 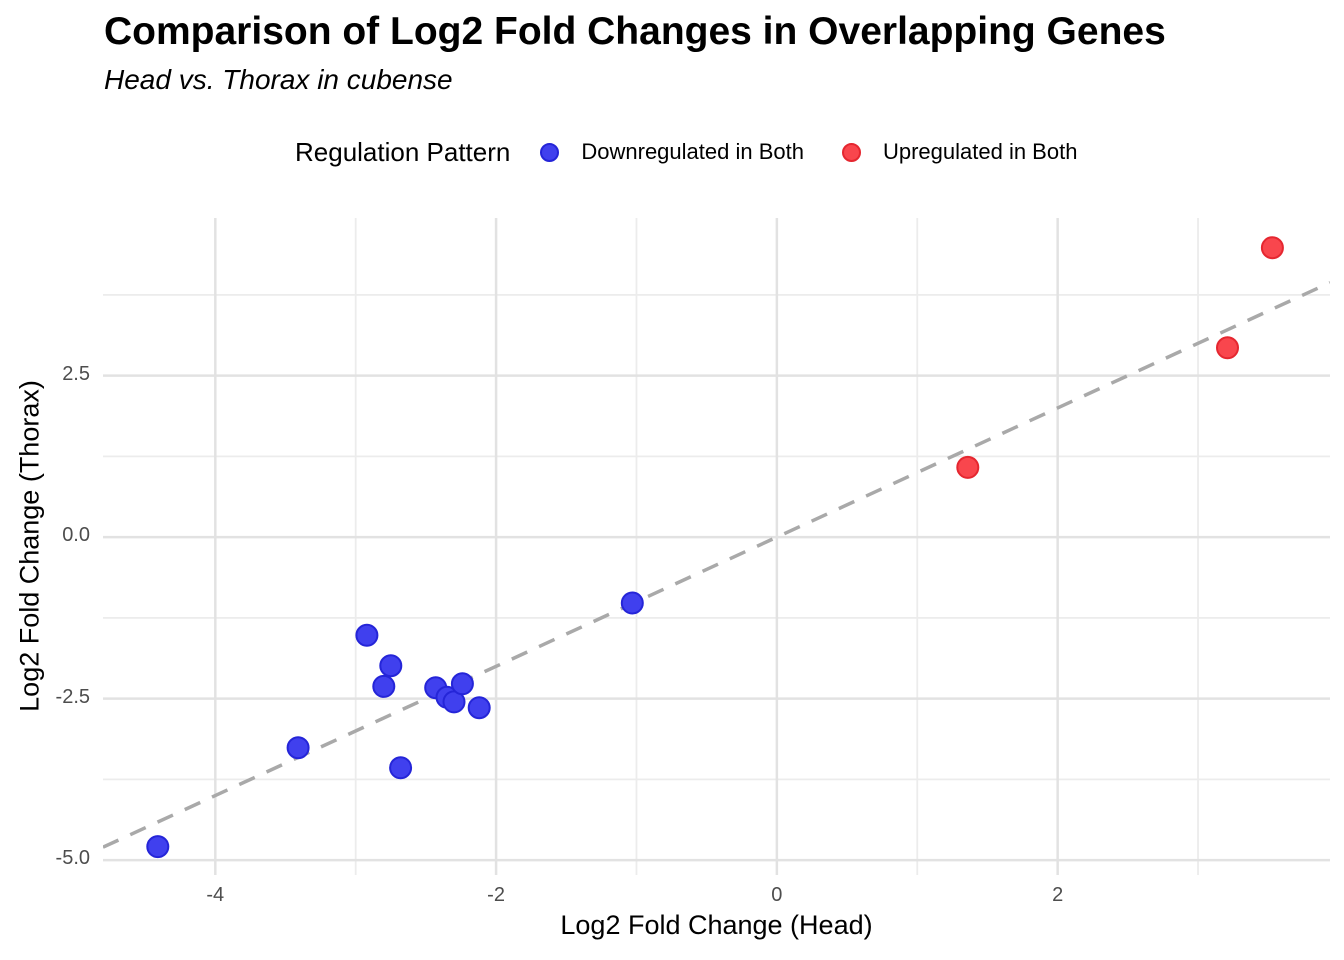 I want to click on legend-item-label: Downregulated in Both, so click(x=692, y=151).